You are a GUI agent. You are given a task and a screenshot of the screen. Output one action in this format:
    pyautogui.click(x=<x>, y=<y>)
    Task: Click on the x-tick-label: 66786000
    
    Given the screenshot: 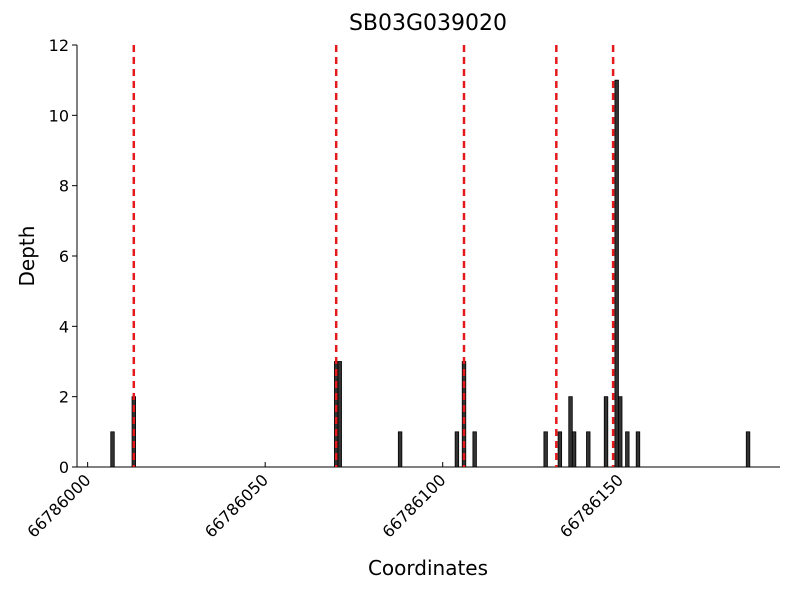 What is the action you would take?
    pyautogui.click(x=58, y=505)
    